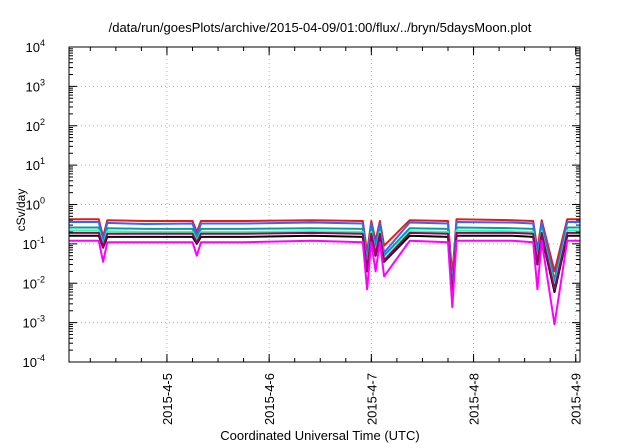  I want to click on y-tick-label: 10¹, so click(35, 164).